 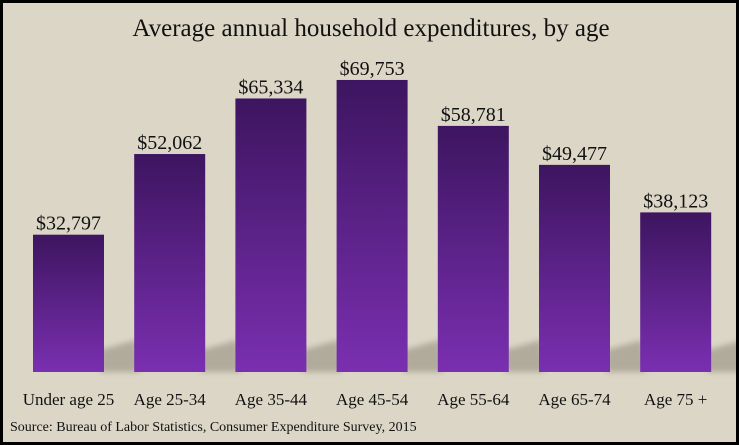 I want to click on bar-value-label: $49,477, so click(x=574, y=154).